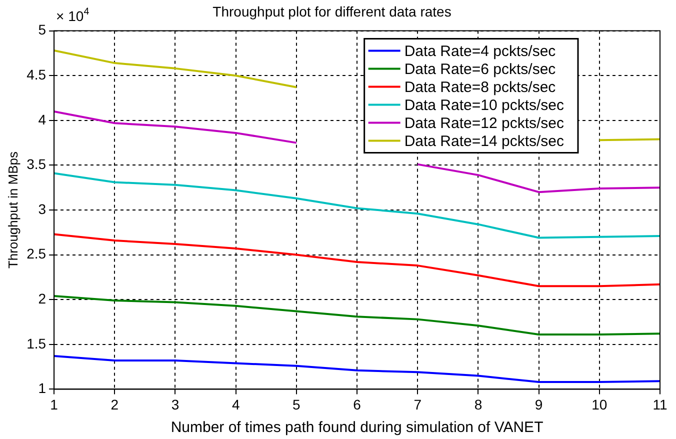 Image resolution: width=676 pixels, height=439 pixels. What do you see at coordinates (418, 404) in the screenshot?
I see `x-tick-label: 7` at bounding box center [418, 404].